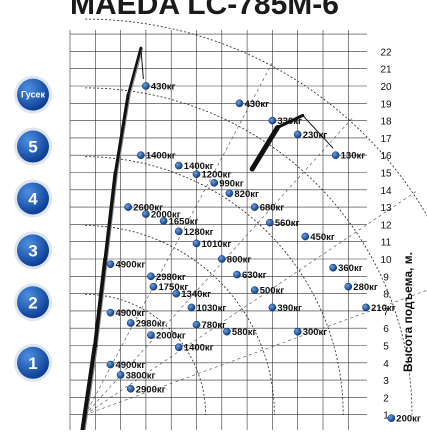 The width and height of the screenshot is (427, 435). I want to click on load-point-label: 1750кг, so click(173, 287).